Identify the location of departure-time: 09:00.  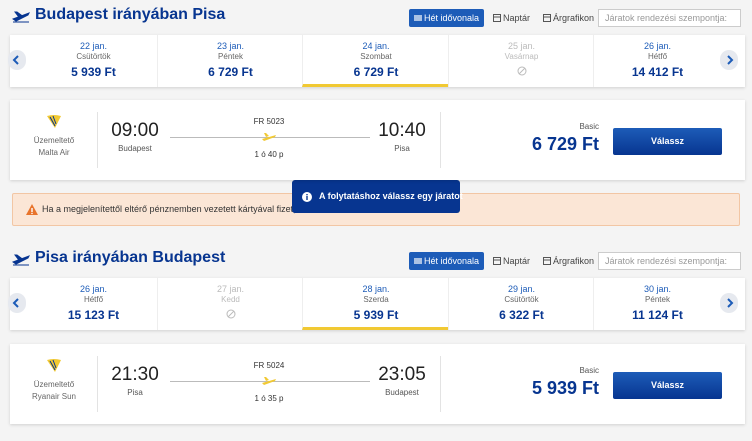
(135, 130).